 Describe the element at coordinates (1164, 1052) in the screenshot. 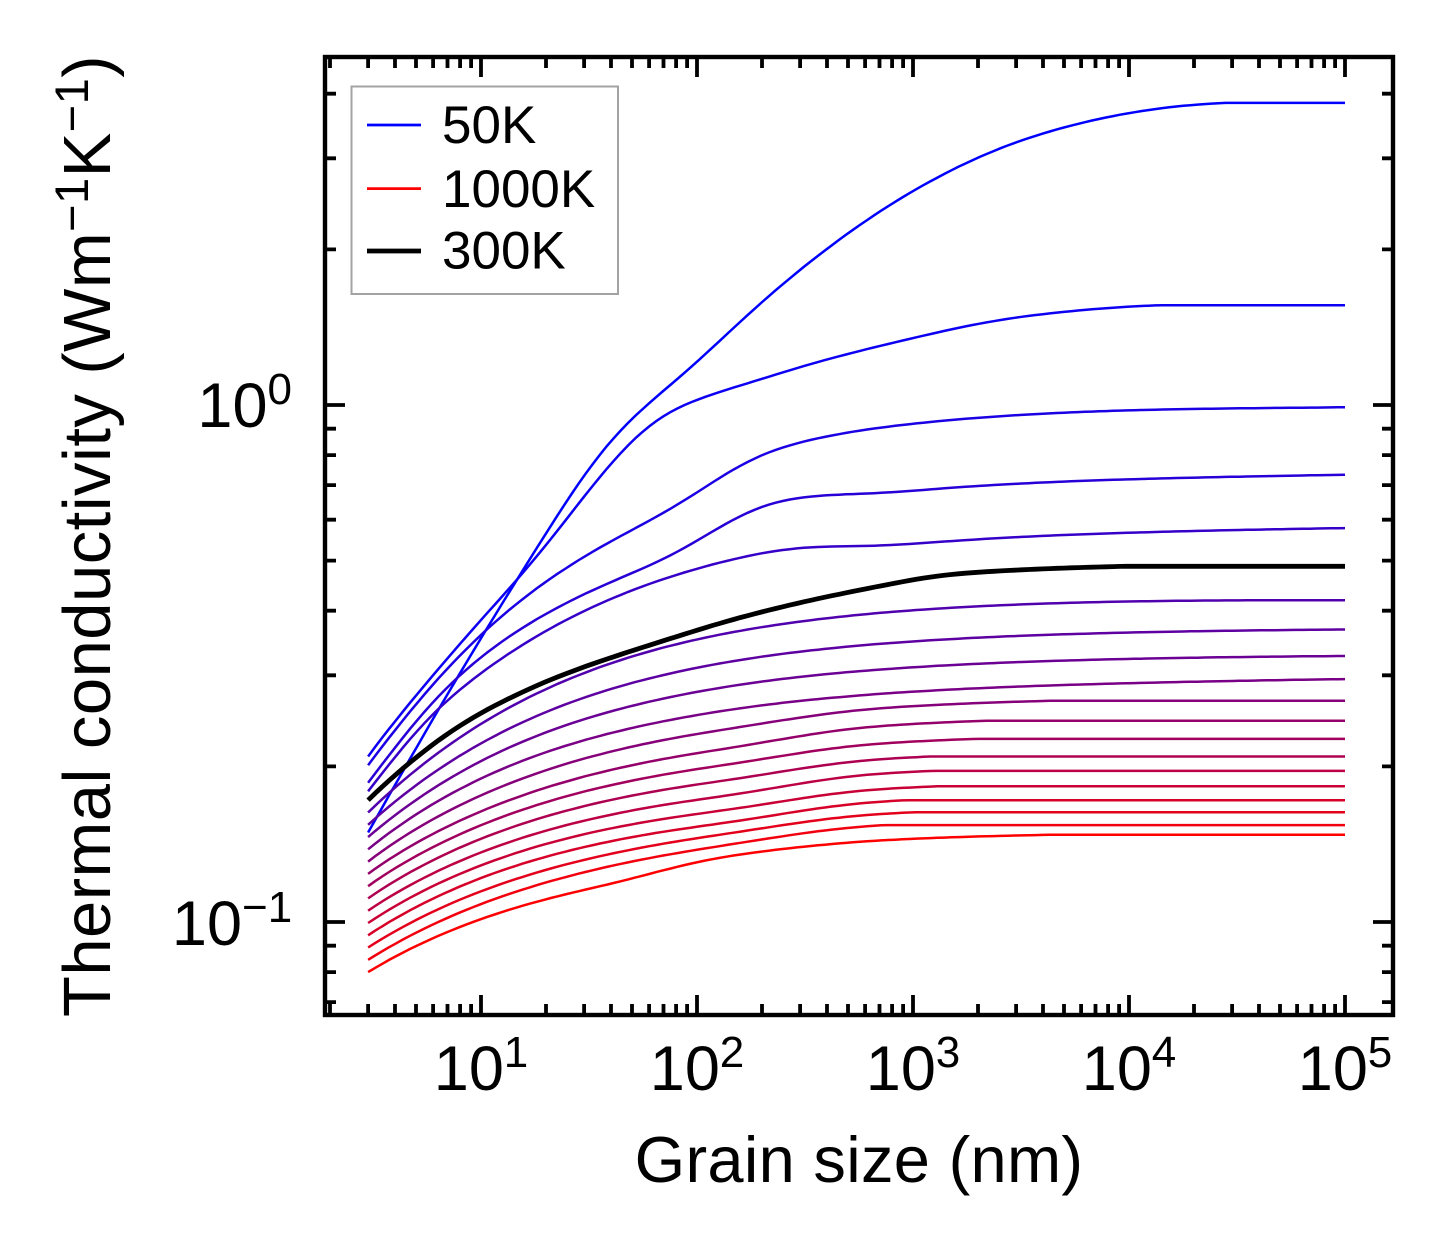

I see `svg-text: 4` at that location.